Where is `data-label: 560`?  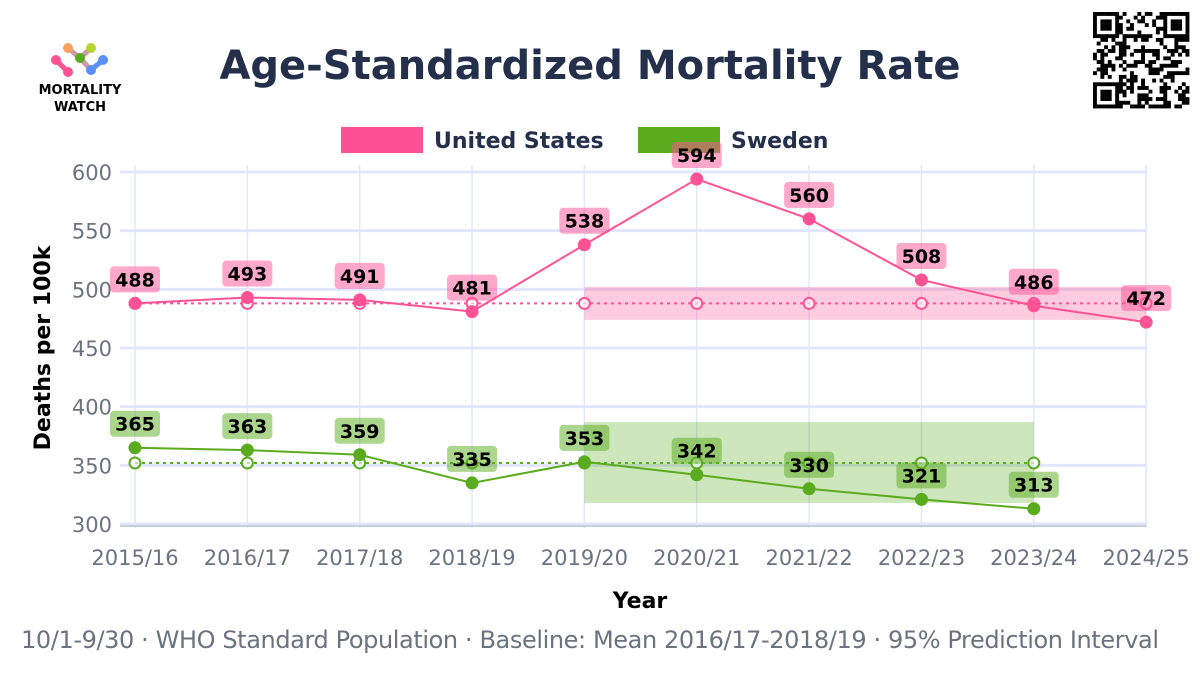 data-label: 560 is located at coordinates (809, 196).